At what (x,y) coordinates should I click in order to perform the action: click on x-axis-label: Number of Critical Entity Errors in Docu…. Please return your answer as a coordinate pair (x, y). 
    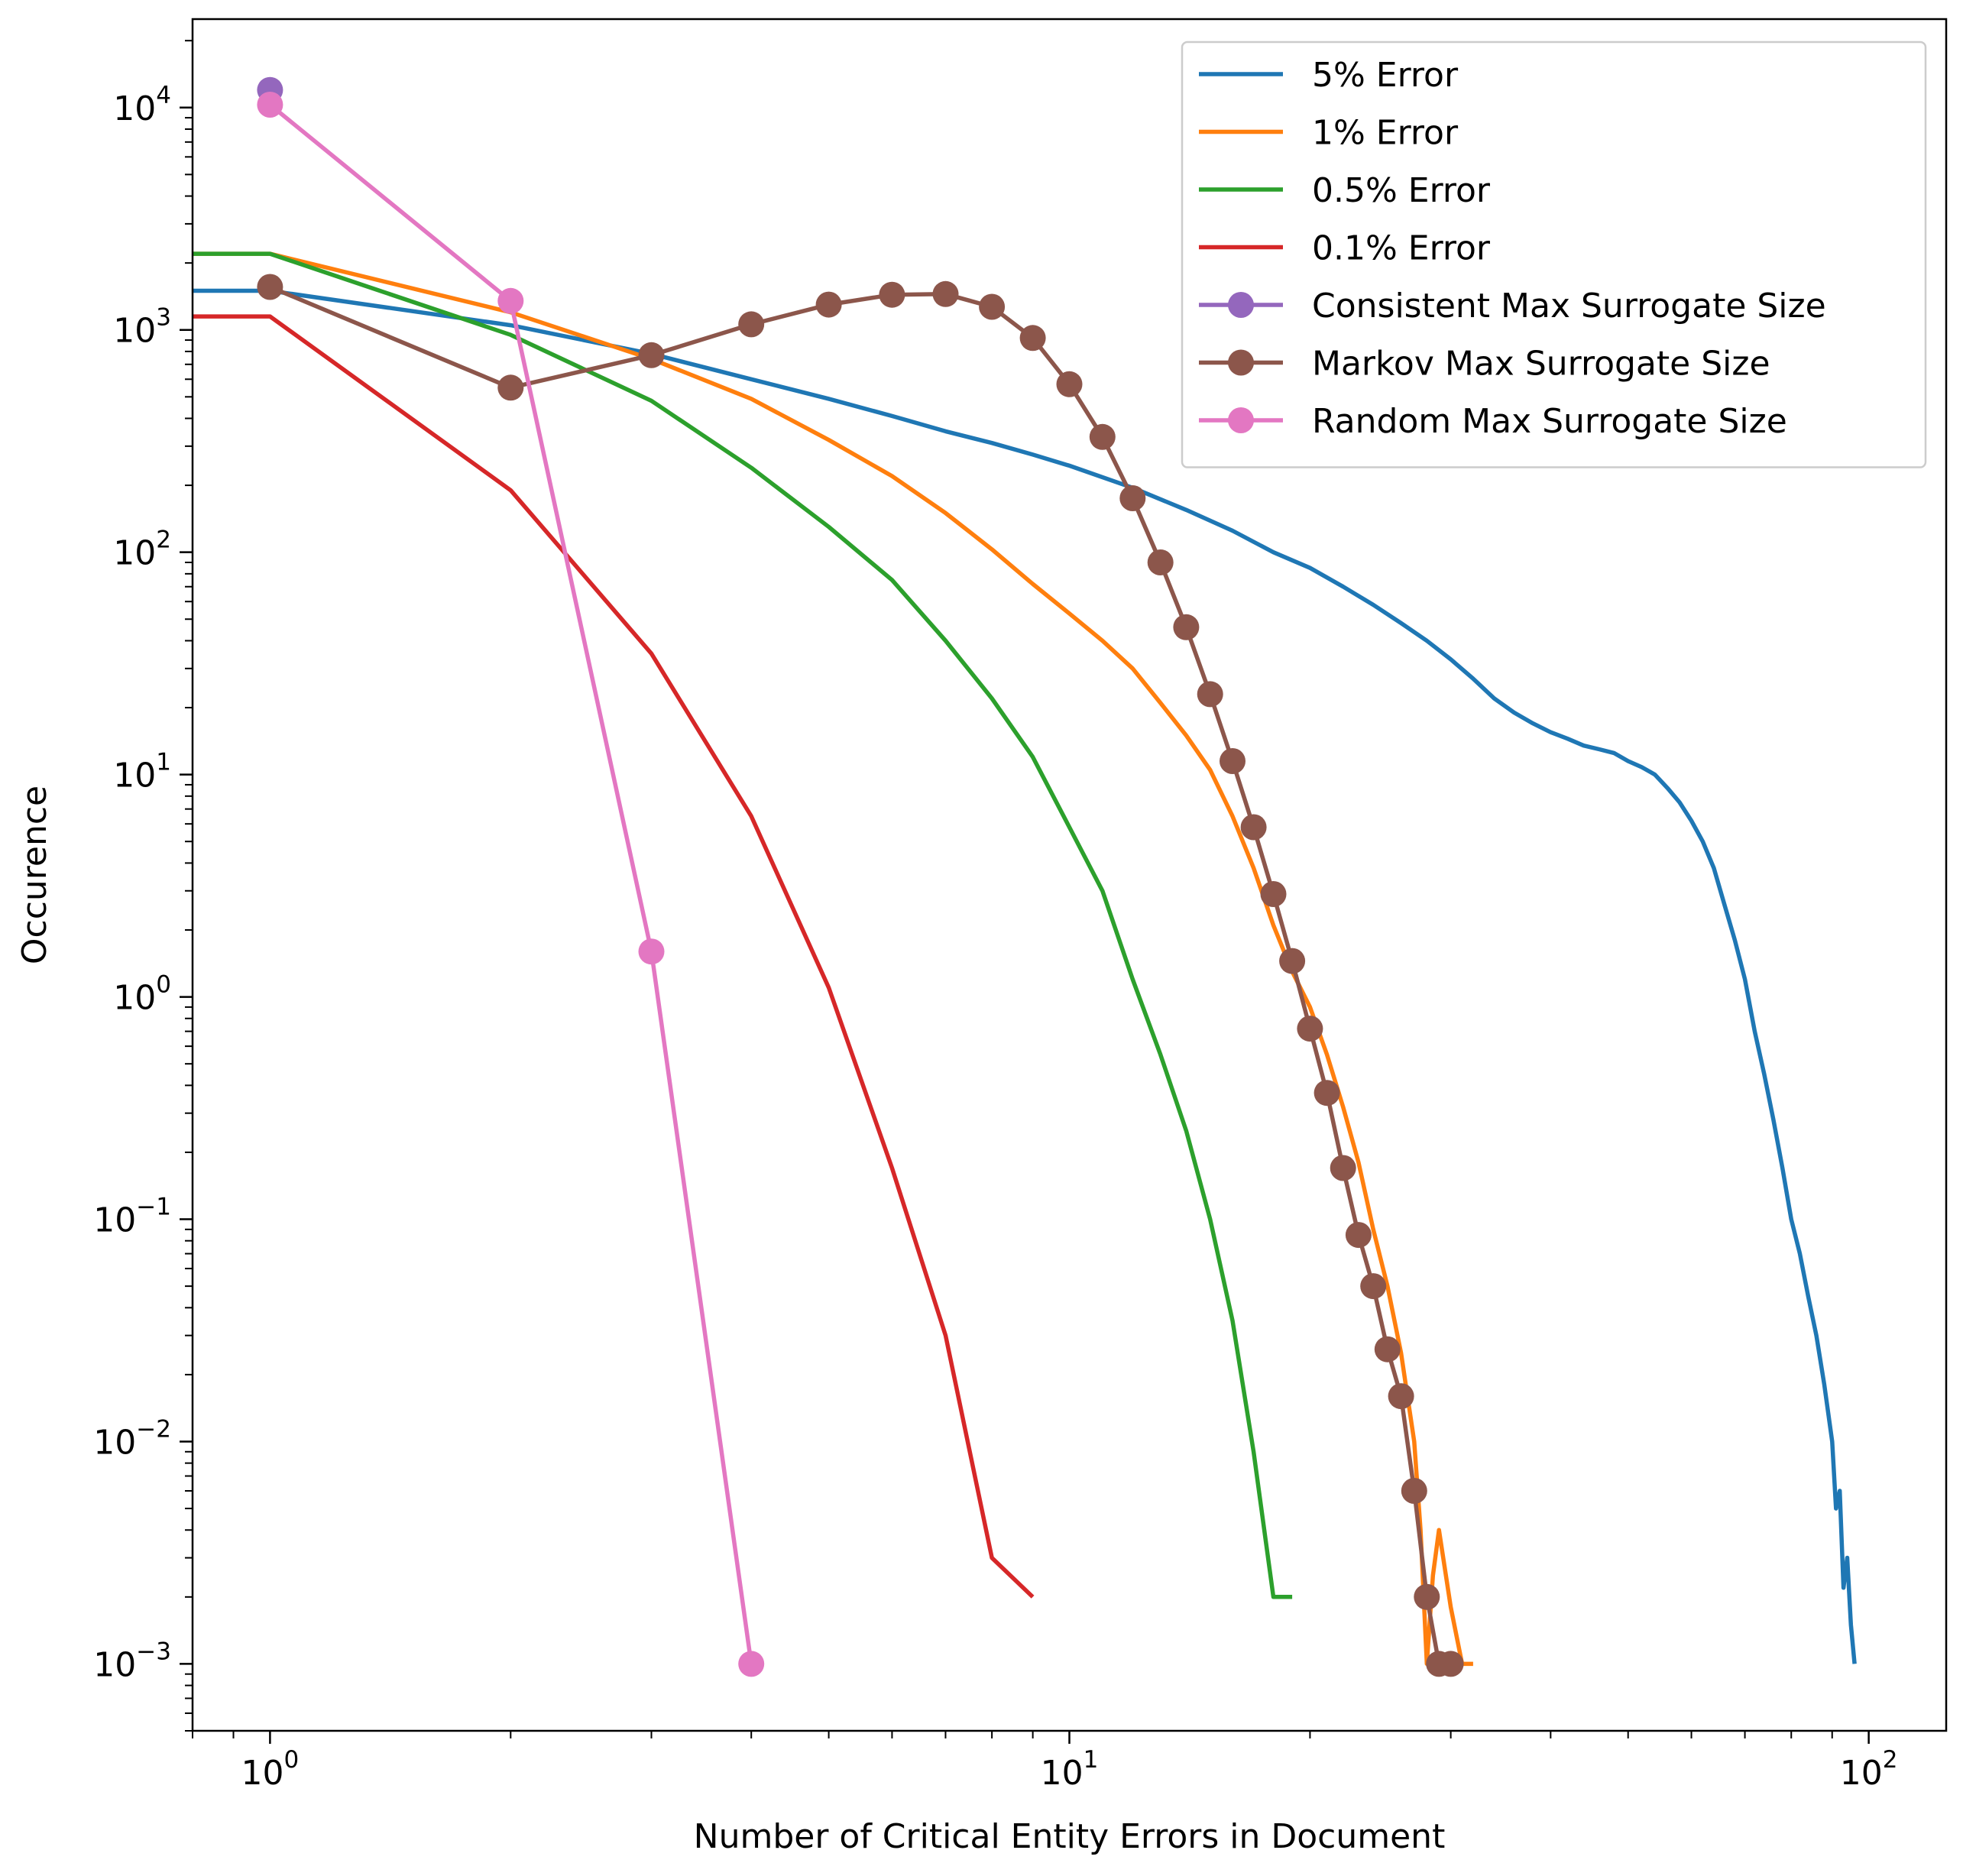
    Looking at the image, I should click on (1070, 1836).